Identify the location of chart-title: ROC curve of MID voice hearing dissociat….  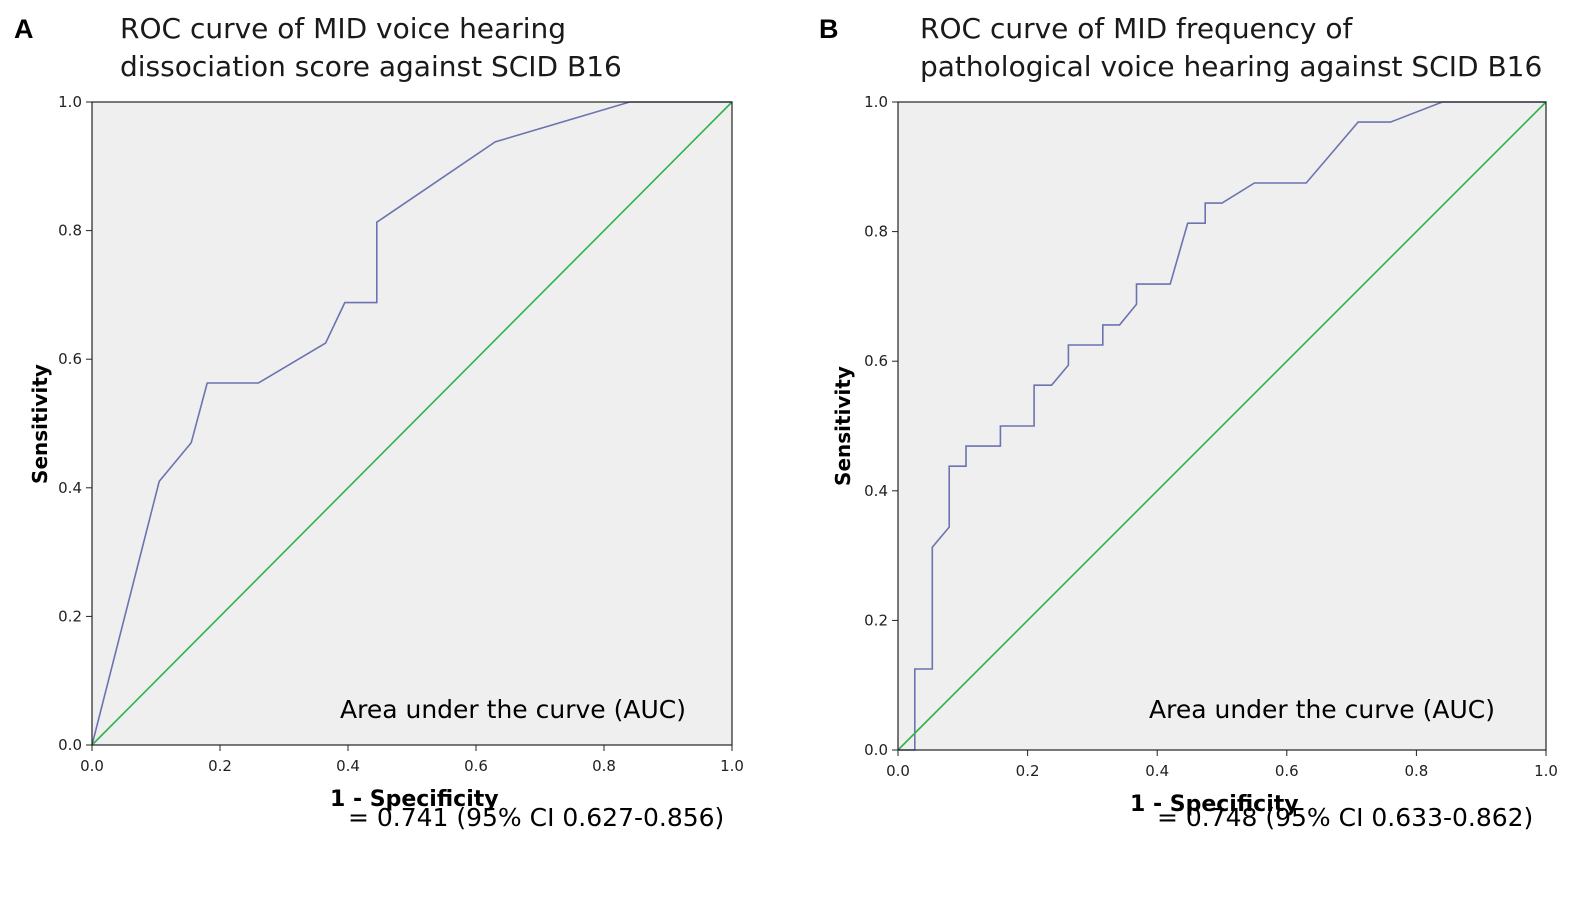
(371, 48).